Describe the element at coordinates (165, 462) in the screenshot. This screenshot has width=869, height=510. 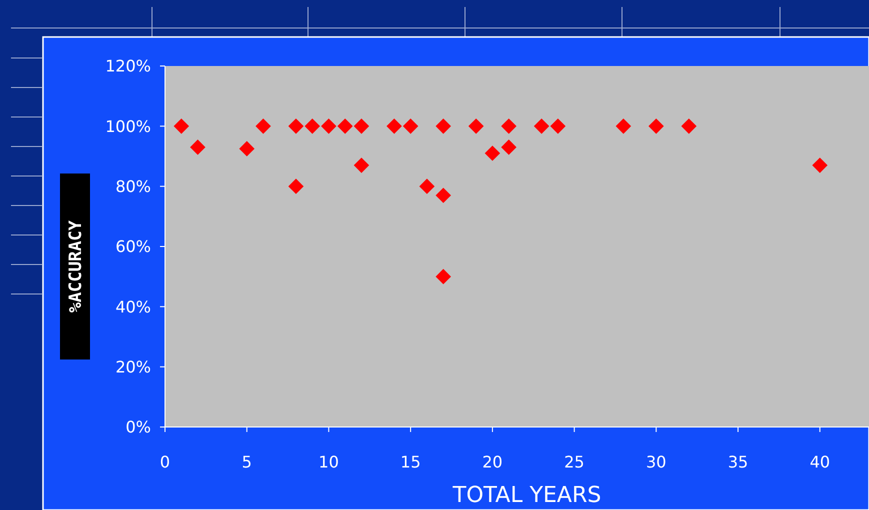
I see `x-tick-label: 0` at that location.